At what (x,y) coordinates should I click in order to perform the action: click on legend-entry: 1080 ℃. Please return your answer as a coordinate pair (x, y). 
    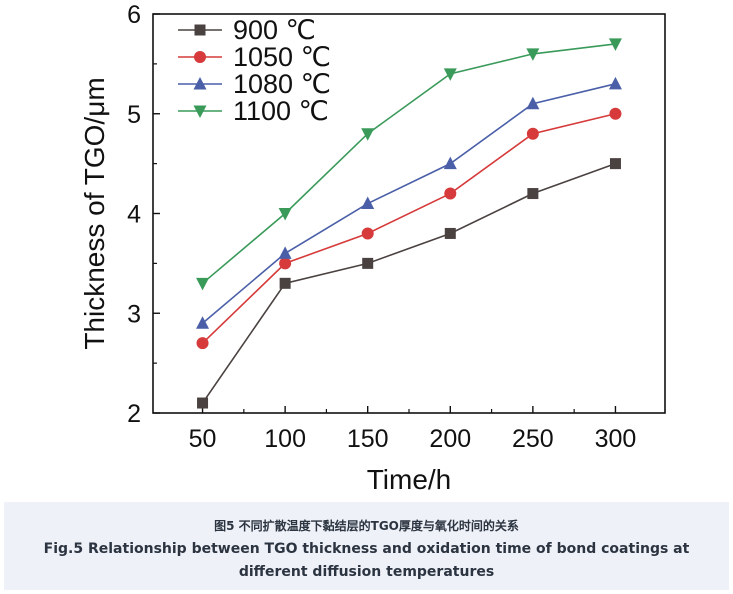
    Looking at the image, I should click on (254, 84).